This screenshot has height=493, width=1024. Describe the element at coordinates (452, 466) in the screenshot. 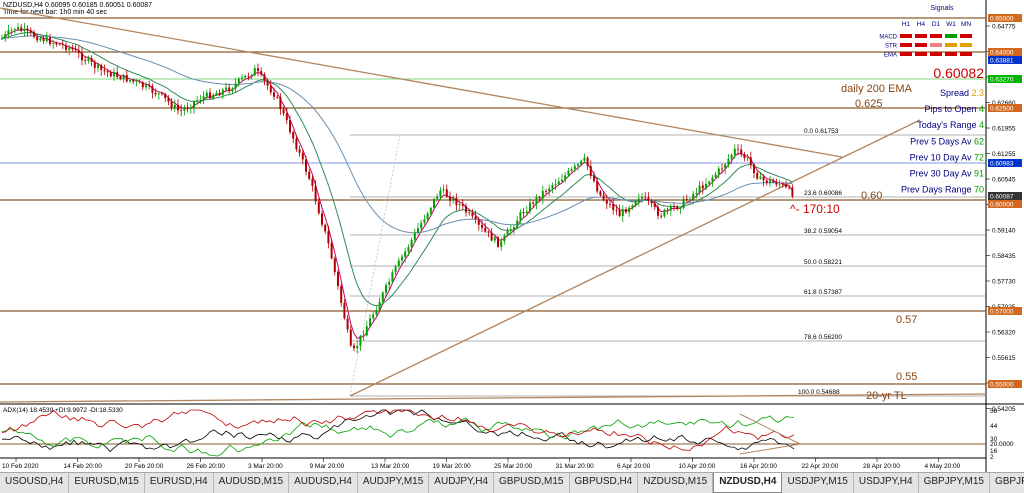

I see `time-axis-label: 19 Mar 20:00` at that location.